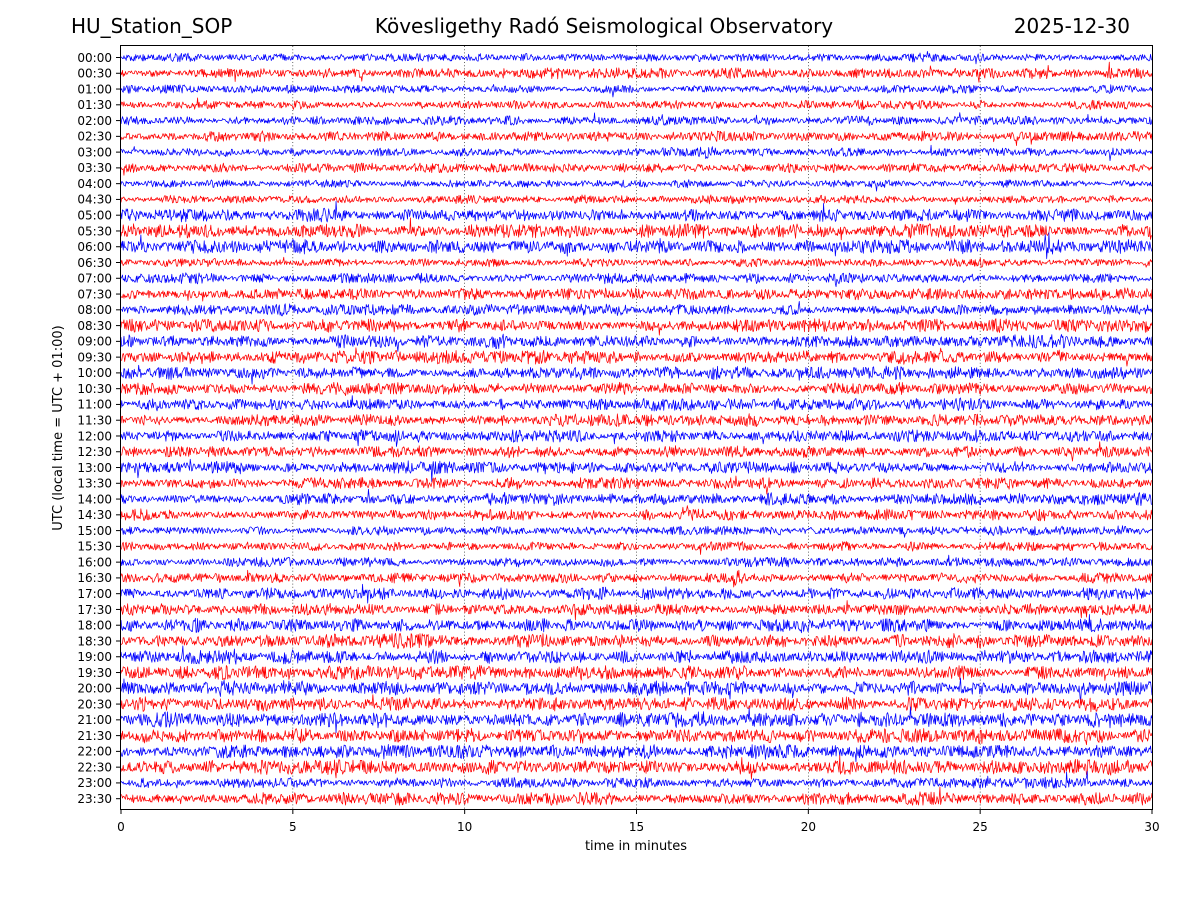 The width and height of the screenshot is (1200, 900). What do you see at coordinates (94, 405) in the screenshot?
I see `y-tick-label: 11:00` at bounding box center [94, 405].